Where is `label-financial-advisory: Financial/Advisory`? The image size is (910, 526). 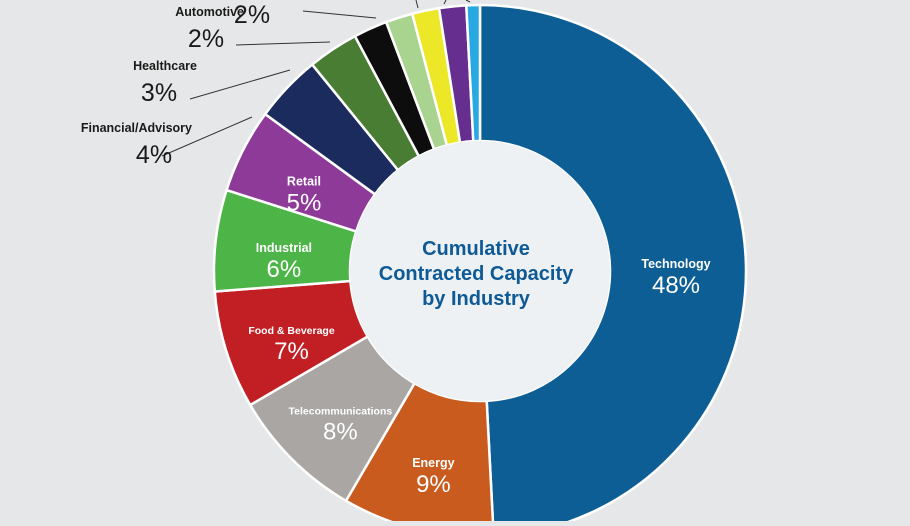
label-financial-advisory: Financial/Advisory is located at coordinates (136, 128).